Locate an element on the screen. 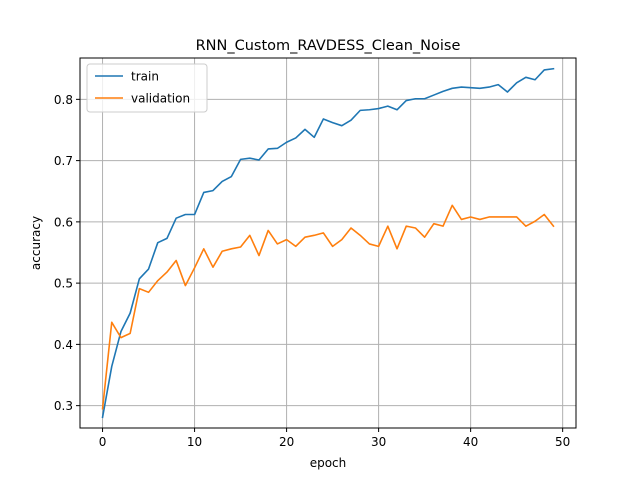 The width and height of the screenshot is (640, 485). chart-title: RNN_Custom_RAVDESS_Clean_Noise is located at coordinates (328, 46).